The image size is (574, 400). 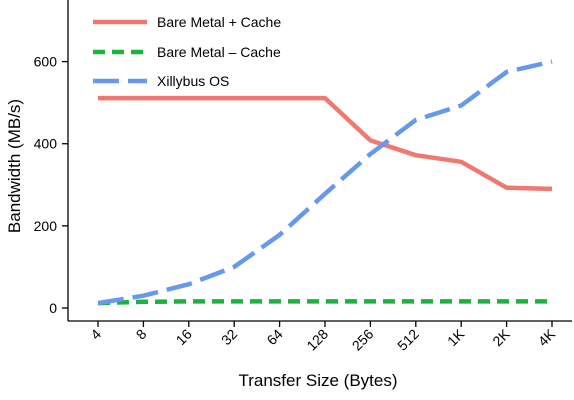 What do you see at coordinates (456, 337) in the screenshot?
I see `x-tick-label: 1K` at bounding box center [456, 337].